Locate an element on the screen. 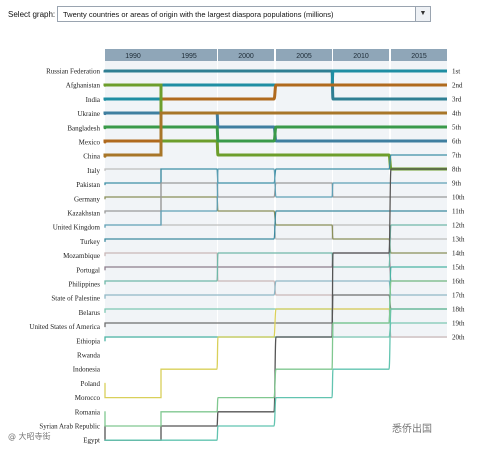 This screenshot has width=493, height=454. country-label: United States of America is located at coordinates (64, 327).